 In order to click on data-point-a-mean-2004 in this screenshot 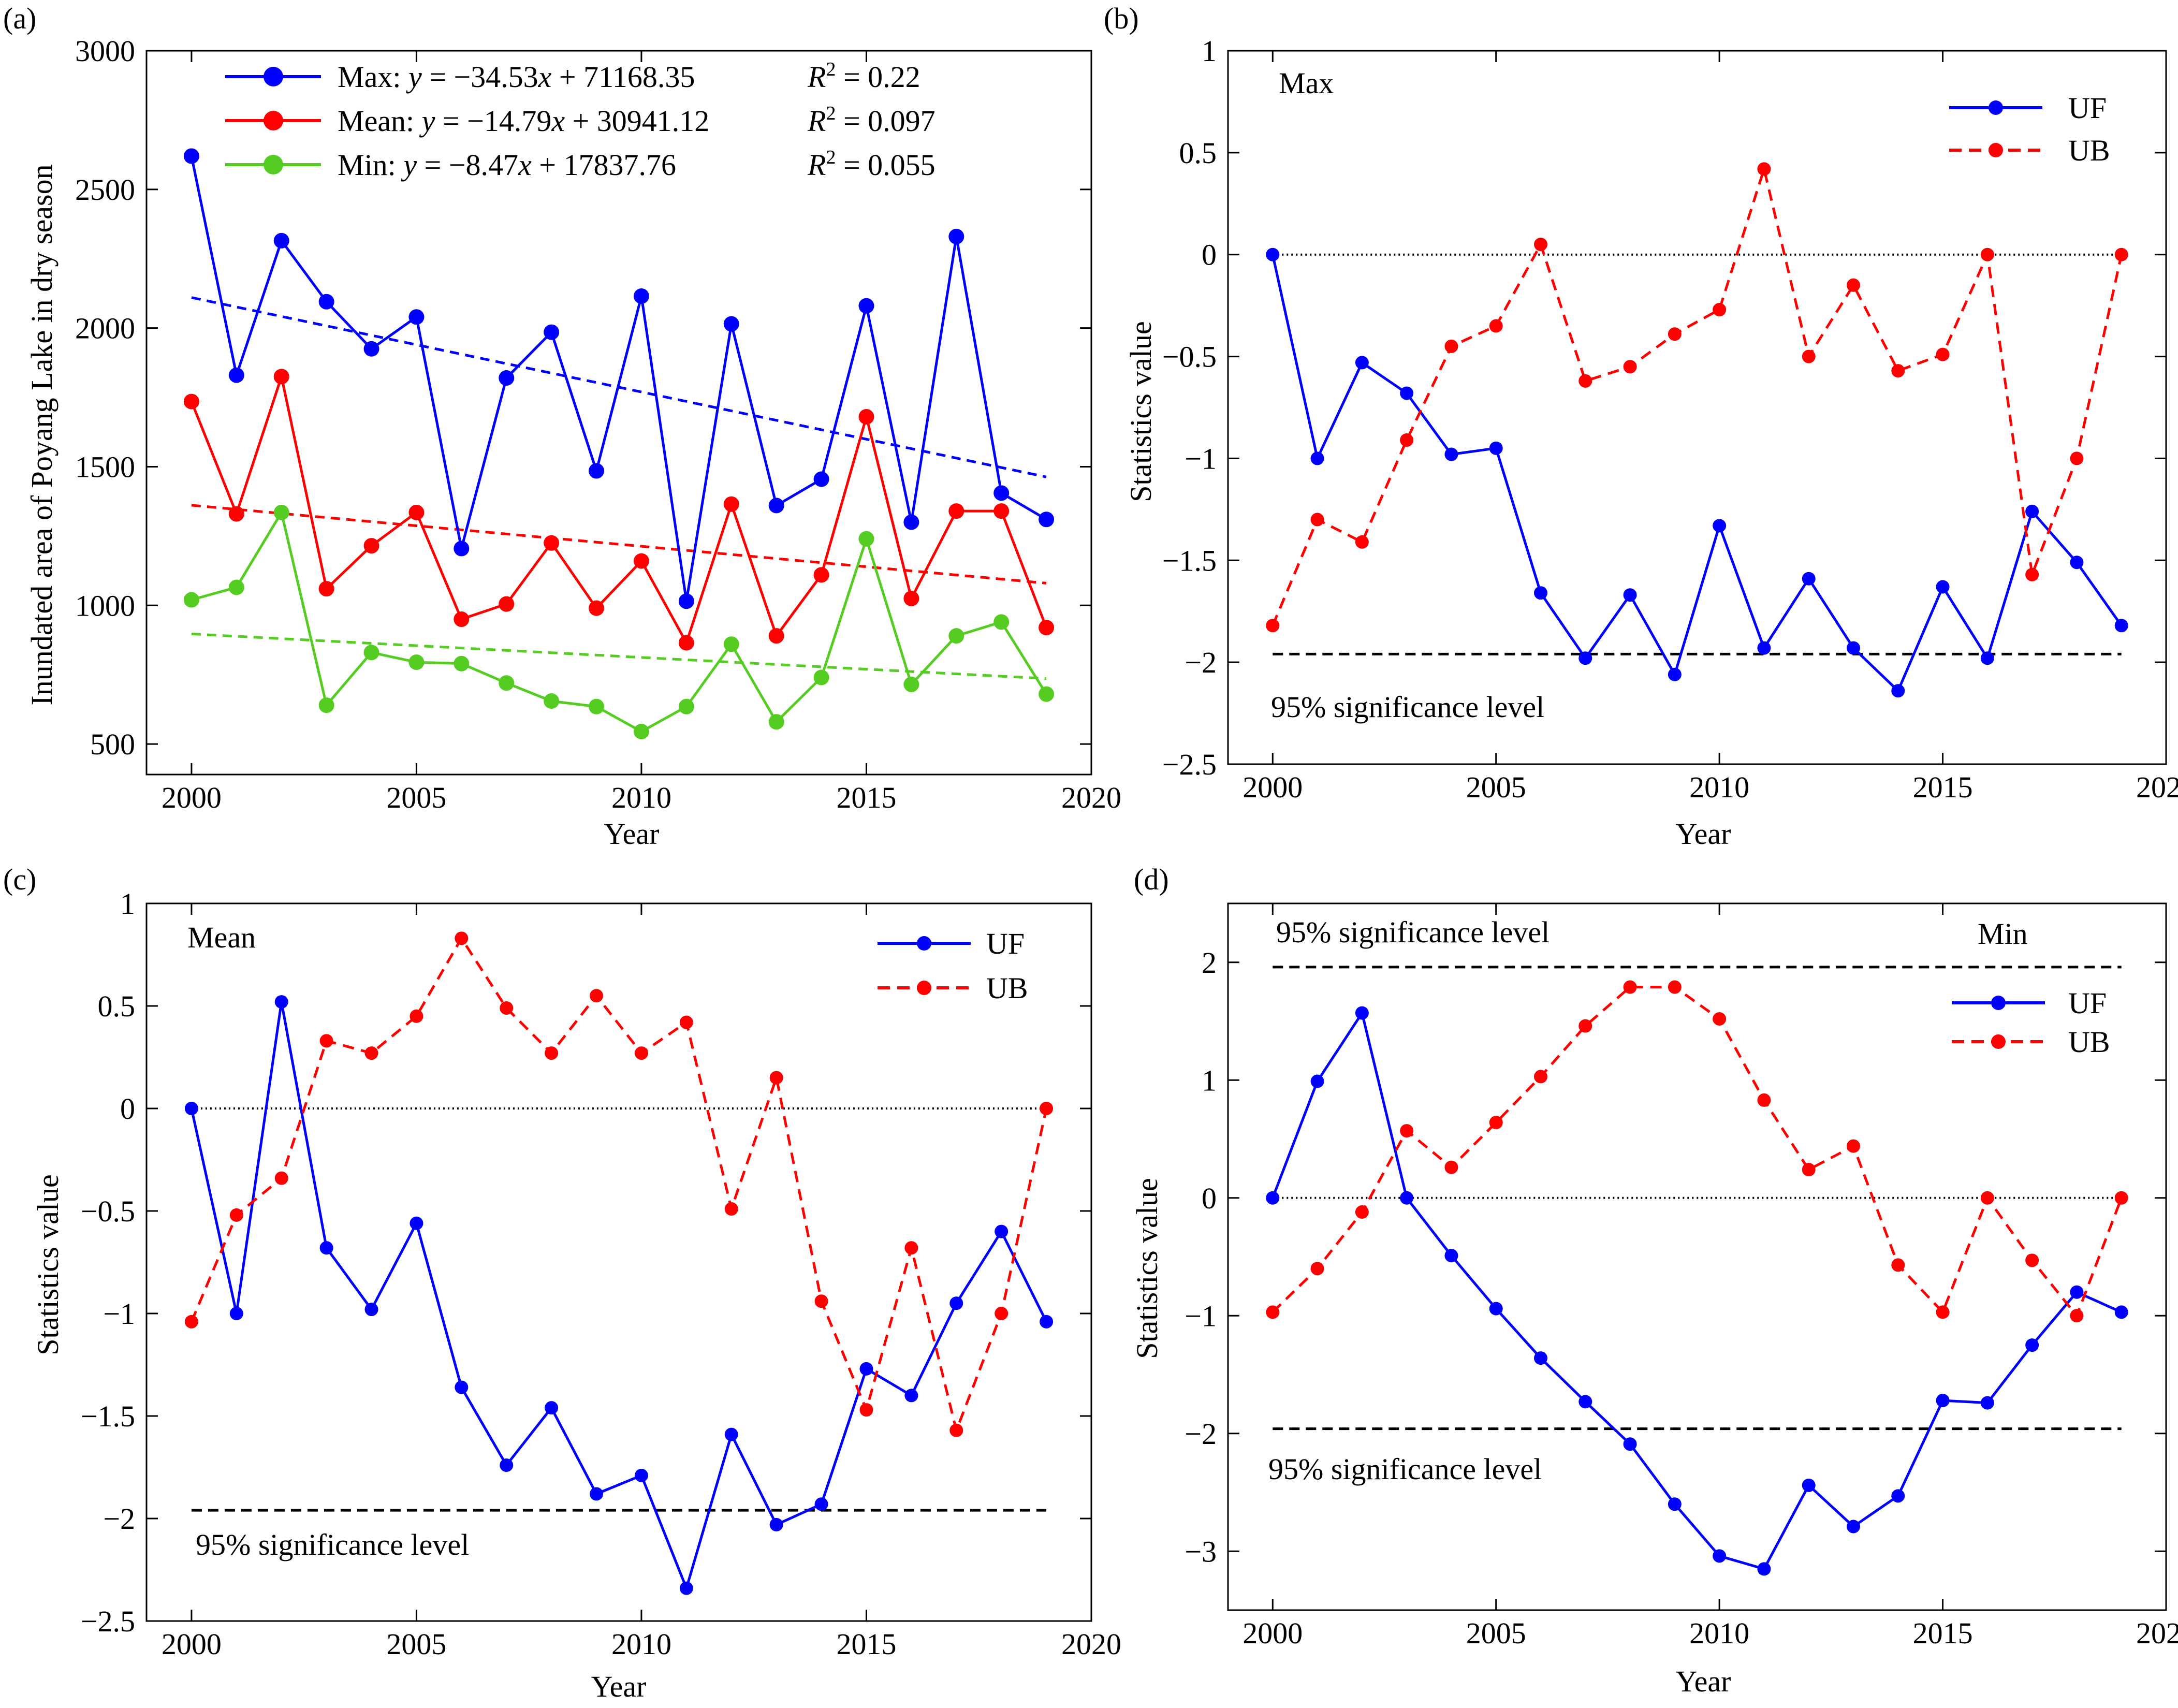, I will do `click(371, 546)`.